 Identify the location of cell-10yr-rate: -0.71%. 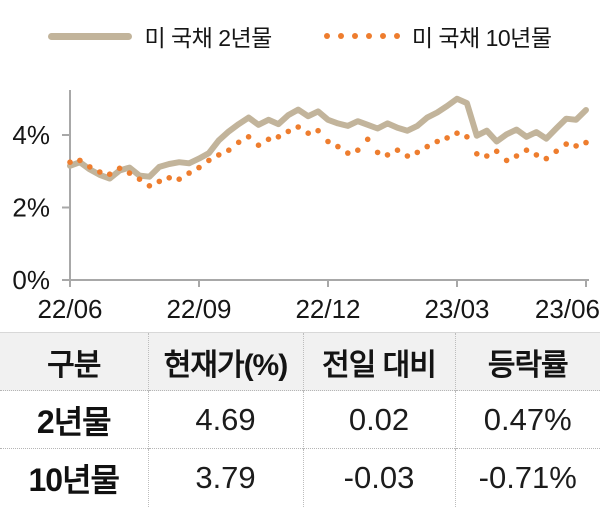
(527, 477).